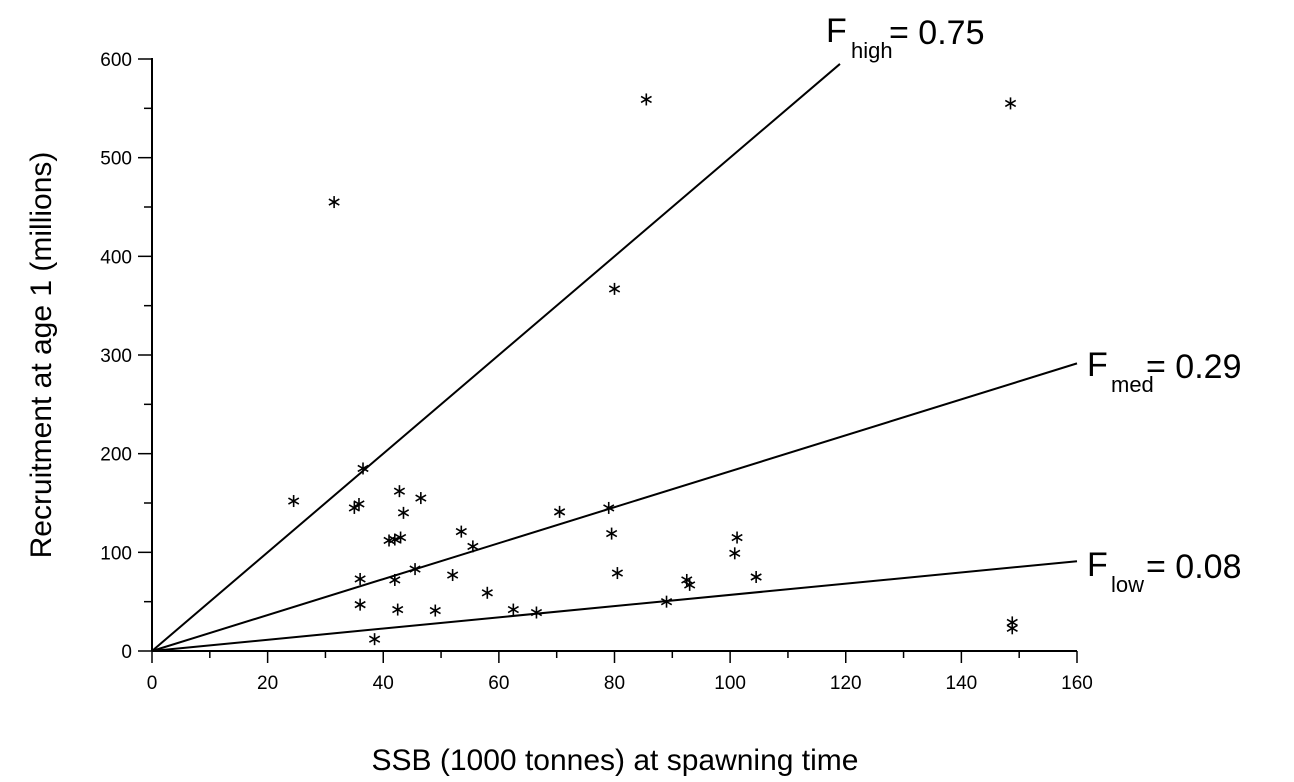 The height and width of the screenshot is (782, 1294). Describe the element at coordinates (1193, 367) in the screenshot. I see `reference-label-value: = 0.29` at that location.